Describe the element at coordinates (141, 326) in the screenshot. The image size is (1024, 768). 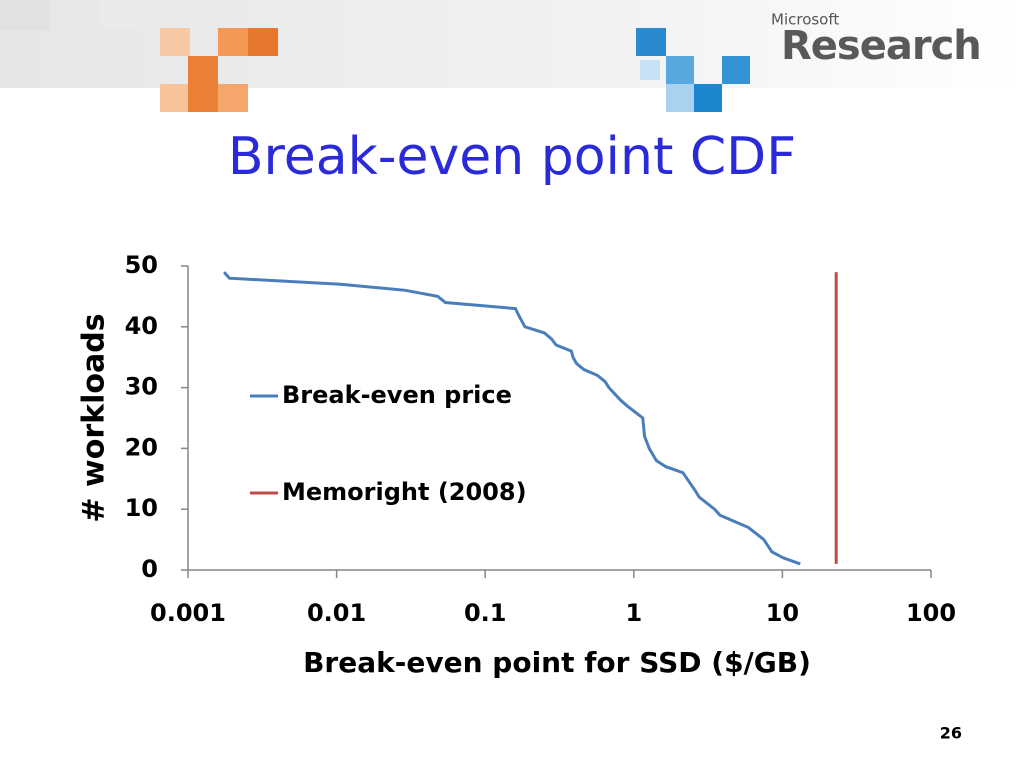
I see `y-tick-label: 40` at that location.